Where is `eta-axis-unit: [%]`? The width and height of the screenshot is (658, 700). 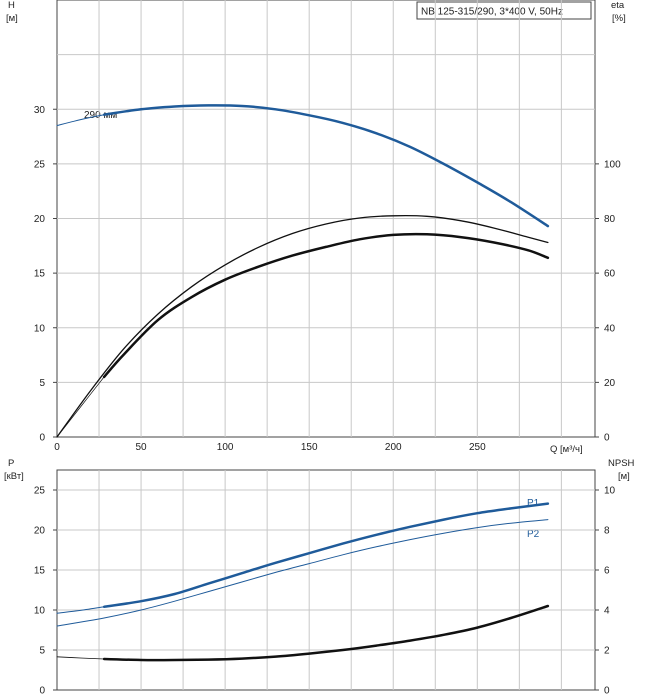
eta-axis-unit: [%] is located at coordinates (619, 18).